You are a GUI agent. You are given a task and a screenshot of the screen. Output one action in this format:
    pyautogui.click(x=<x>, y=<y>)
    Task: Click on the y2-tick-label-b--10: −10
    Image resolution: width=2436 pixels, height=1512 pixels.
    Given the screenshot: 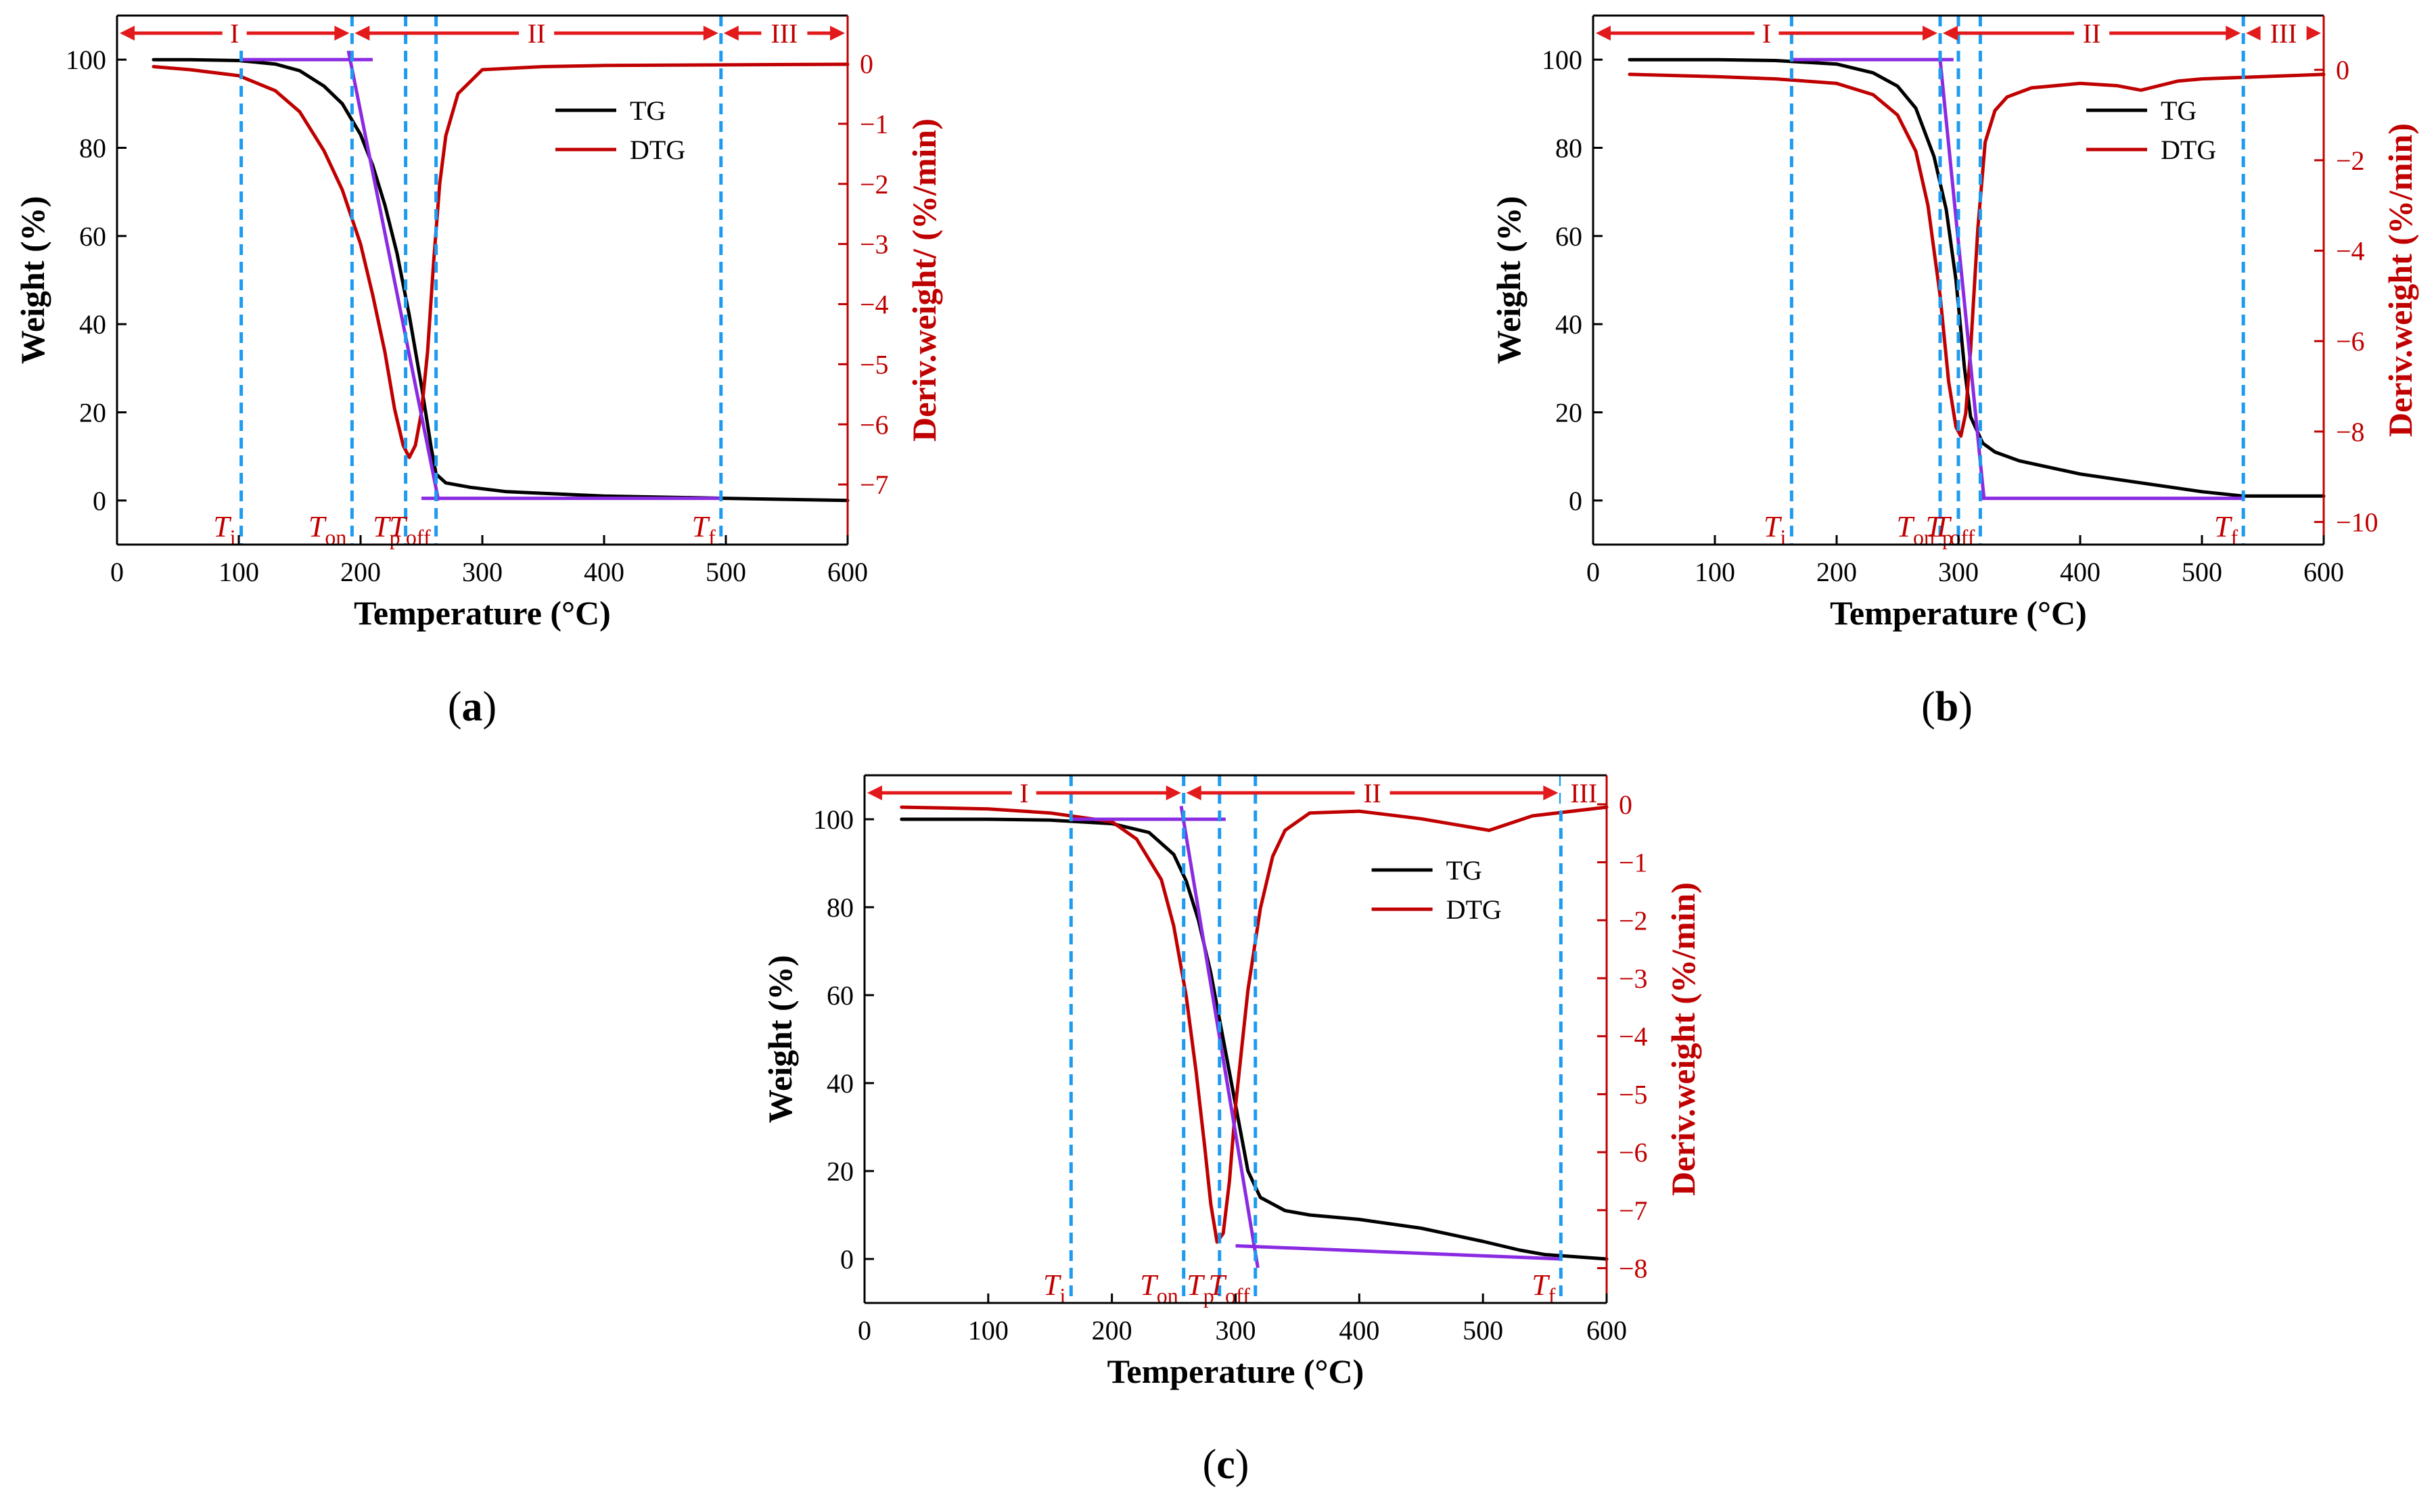 What is the action you would take?
    pyautogui.click(x=2357, y=523)
    